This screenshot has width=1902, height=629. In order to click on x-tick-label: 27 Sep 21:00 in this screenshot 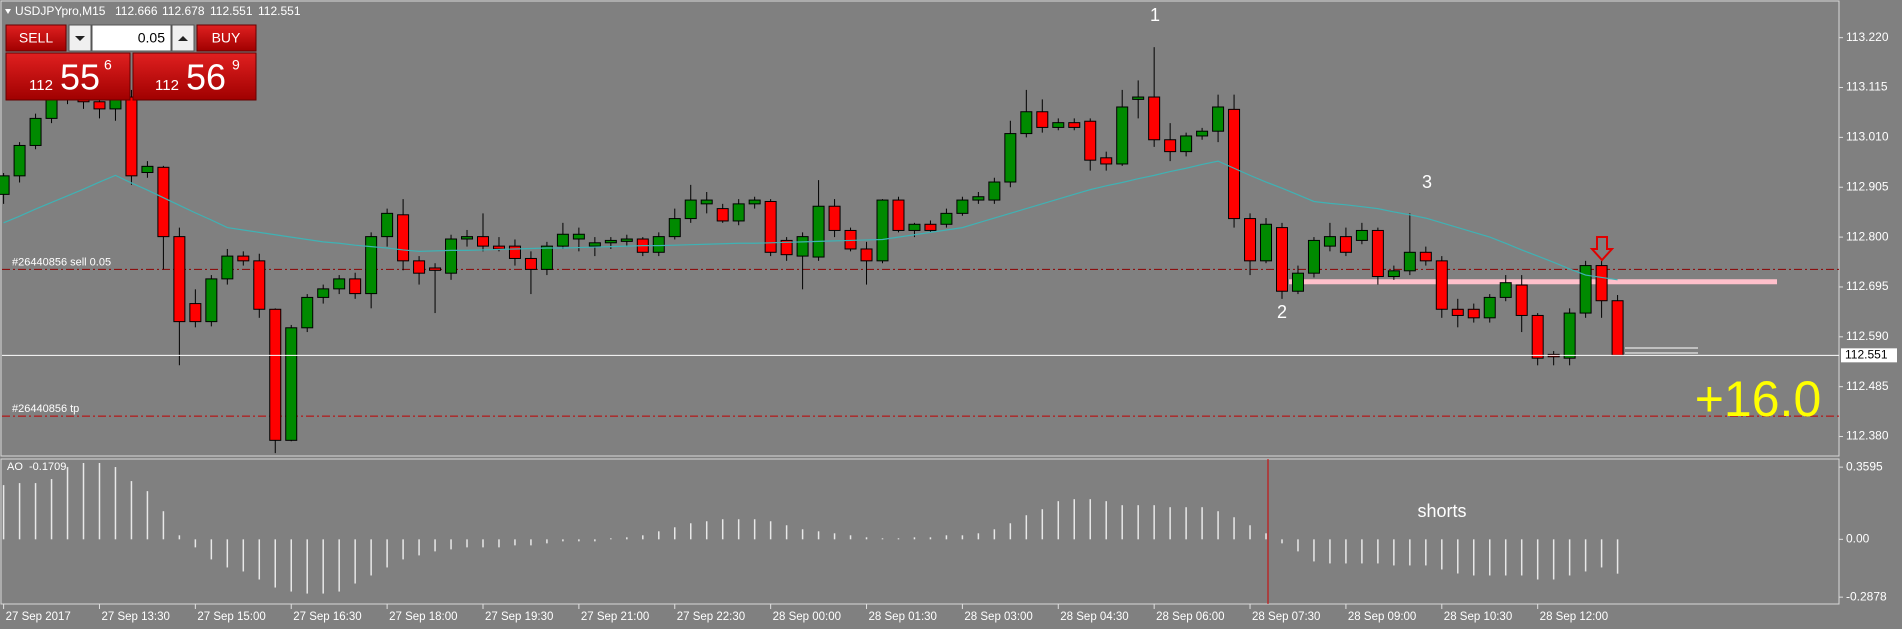, I will do `click(615, 617)`.